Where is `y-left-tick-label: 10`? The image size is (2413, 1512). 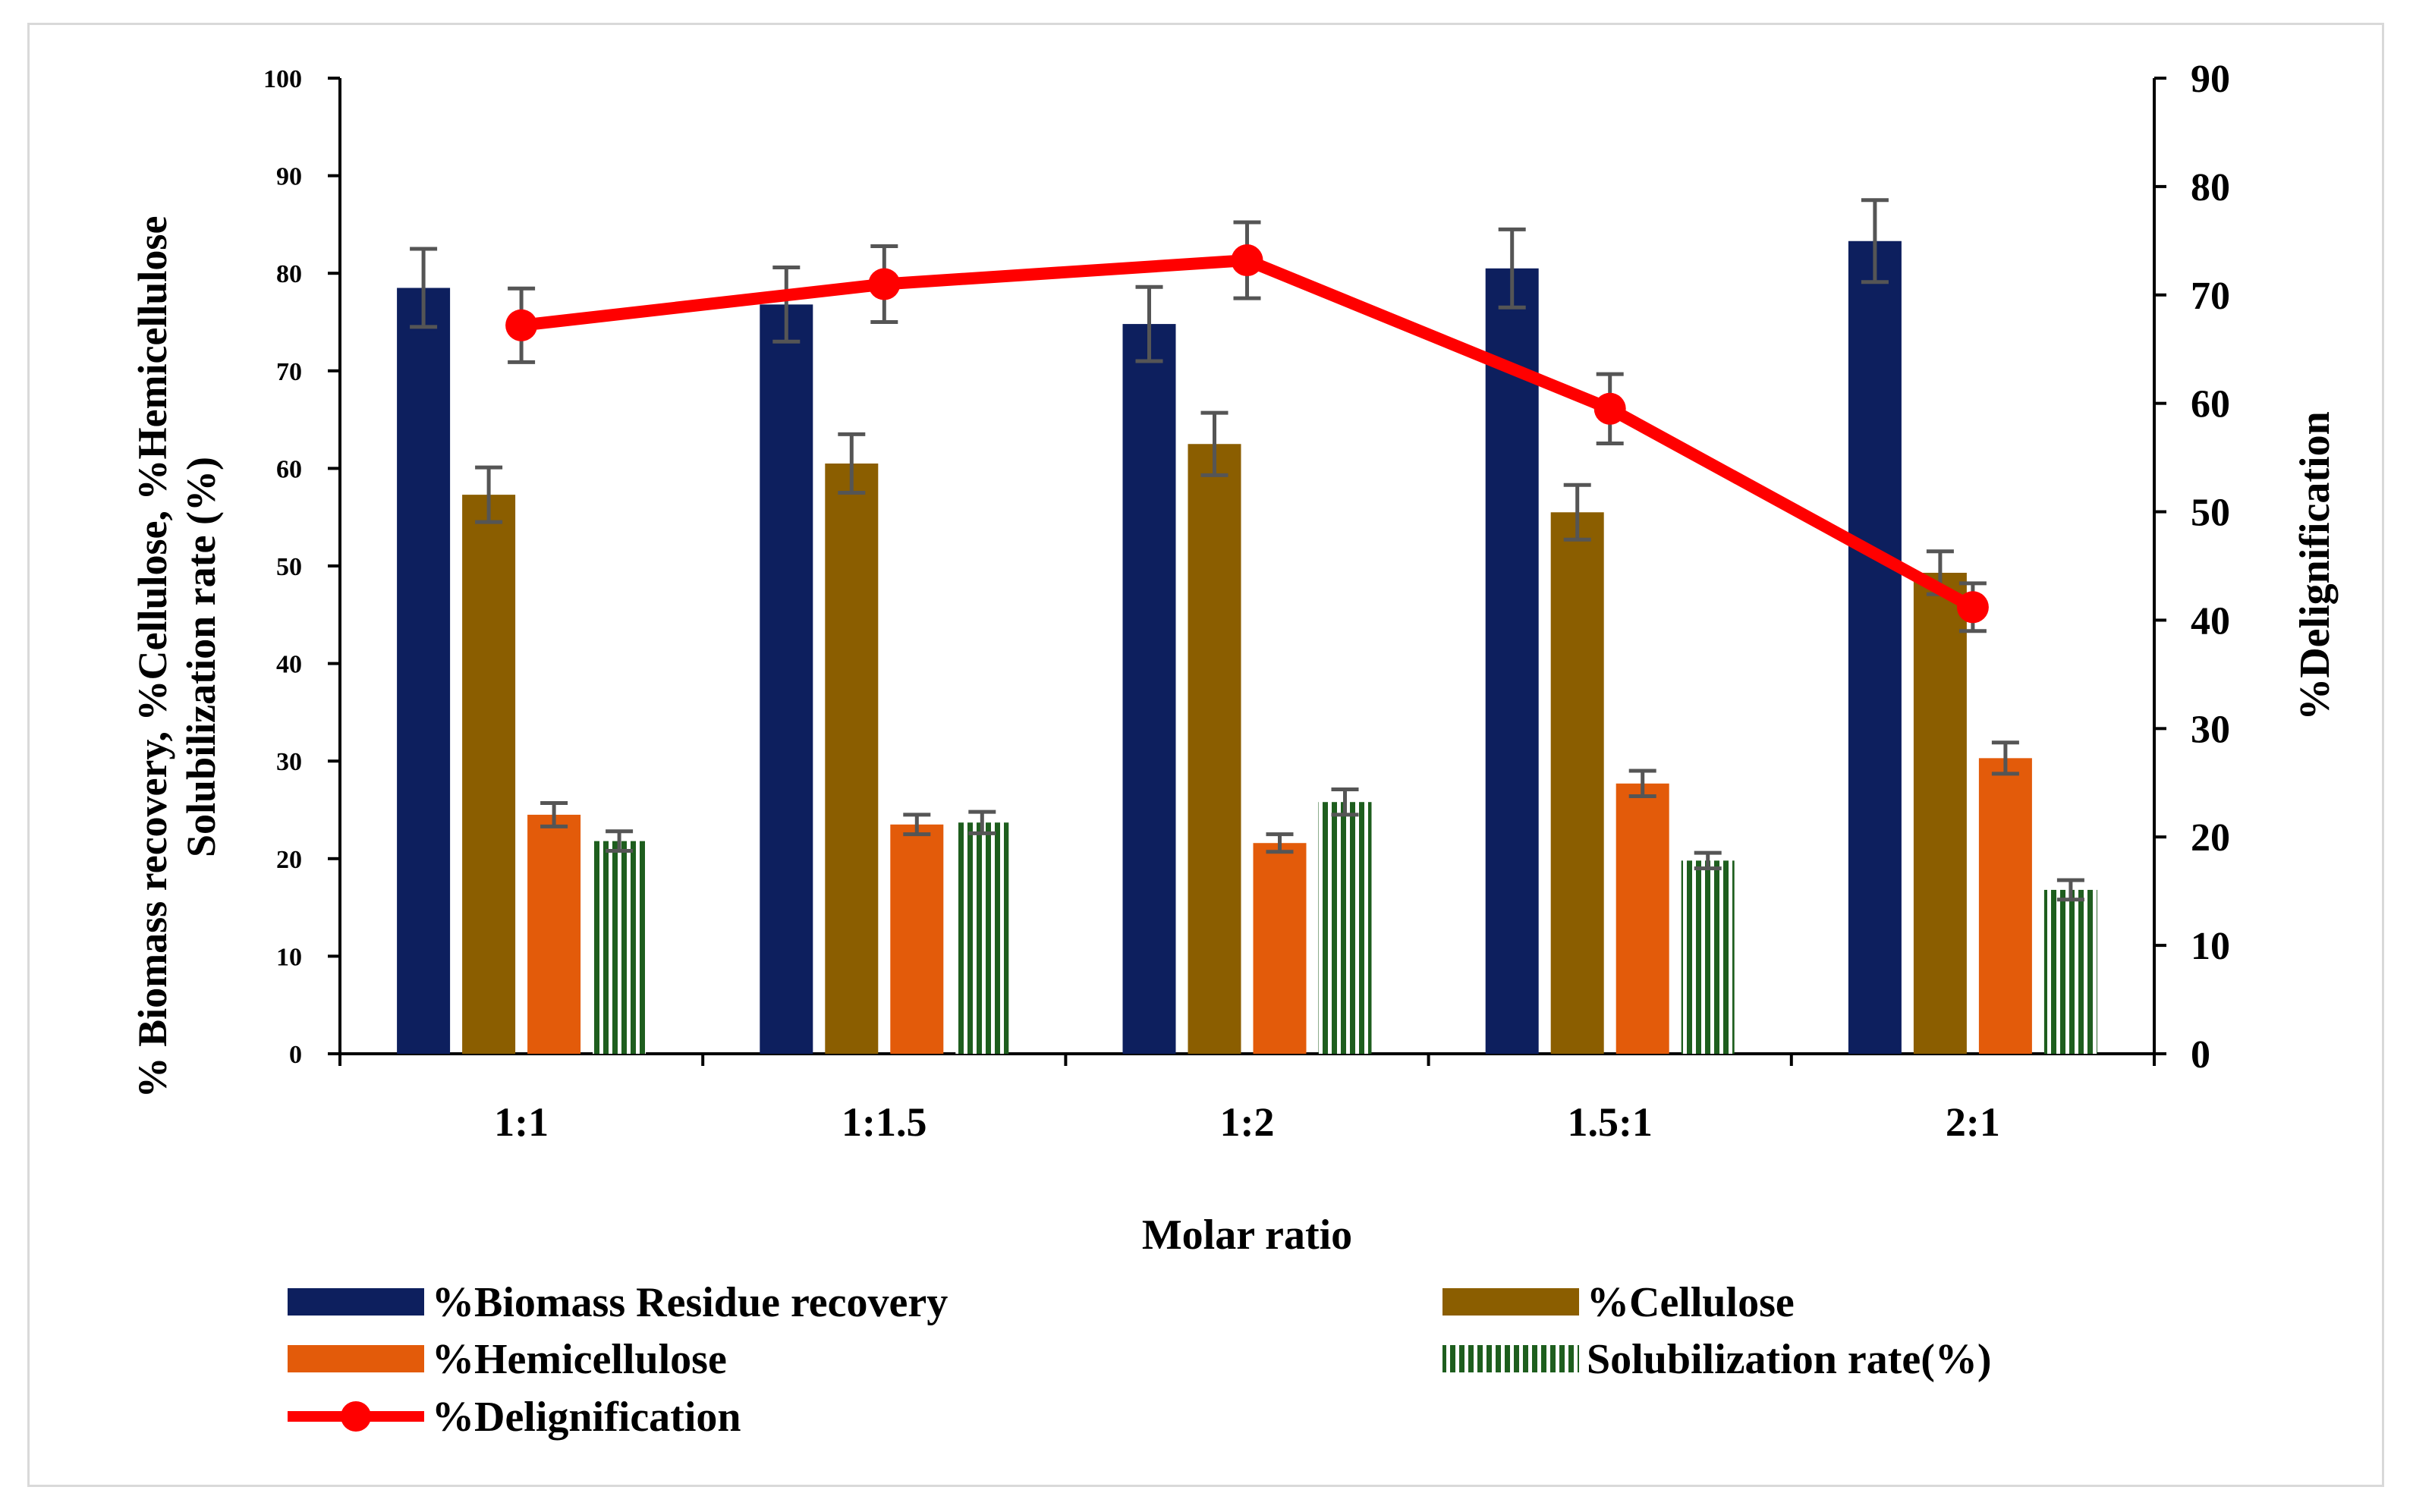
y-left-tick-label: 10 is located at coordinates (289, 957).